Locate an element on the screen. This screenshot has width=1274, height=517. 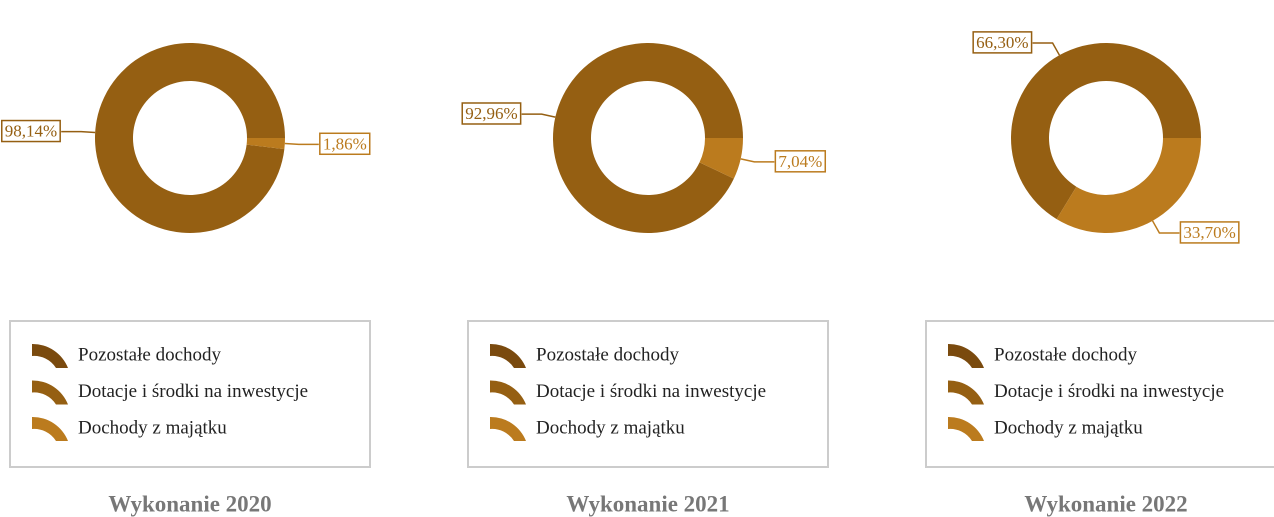
data-label: 66,30% is located at coordinates (1002, 42).